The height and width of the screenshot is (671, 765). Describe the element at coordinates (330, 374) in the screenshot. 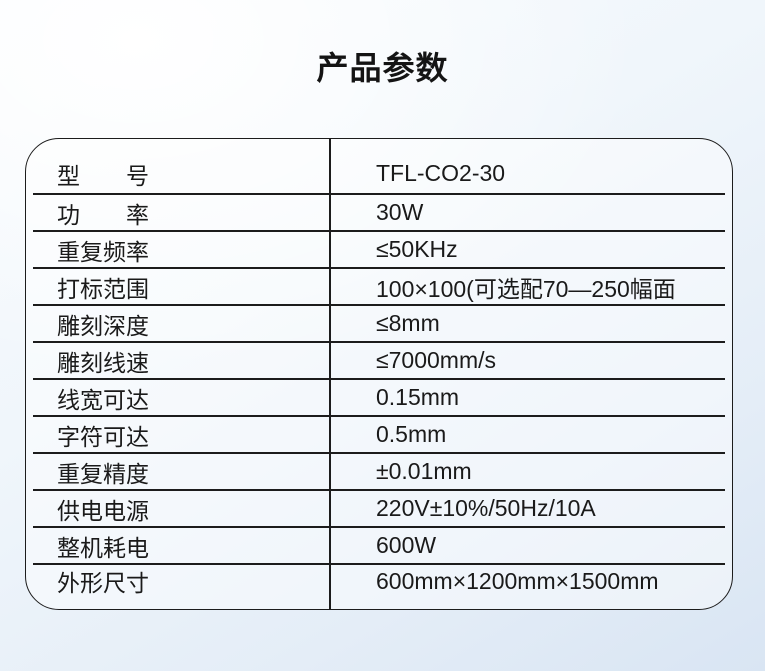

I see `column-divider` at that location.